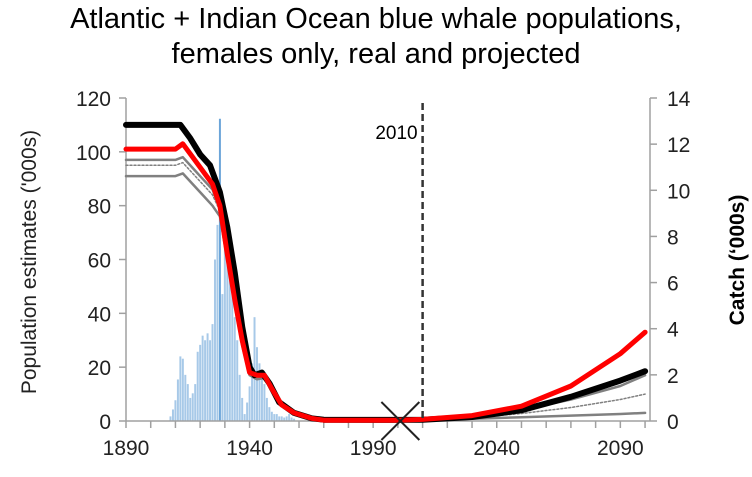 The width and height of the screenshot is (752, 477). I want to click on y-tick-label: 40, so click(99, 314).